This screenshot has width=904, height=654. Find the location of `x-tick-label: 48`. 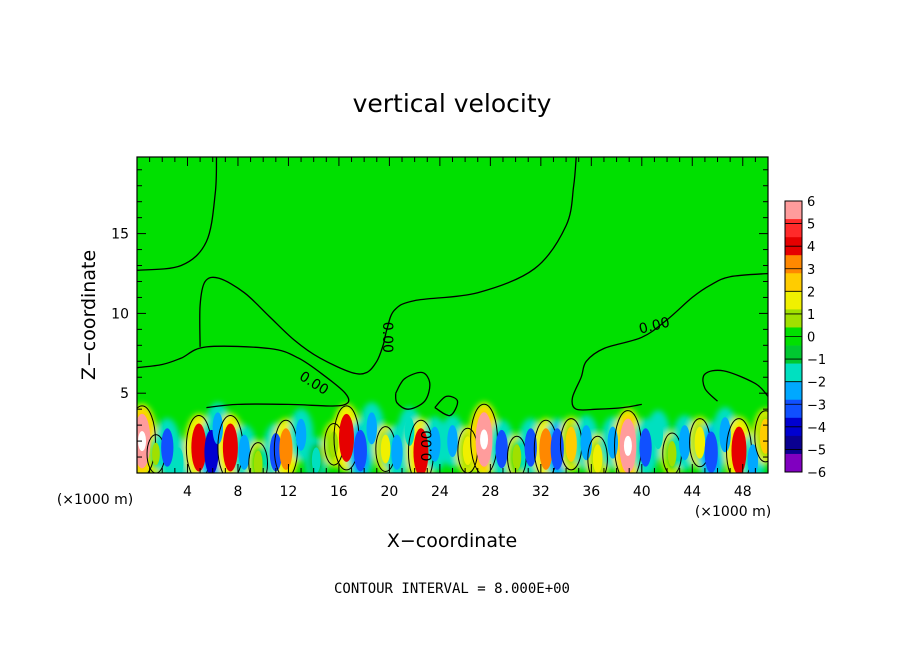

x-tick-label: 48 is located at coordinates (743, 492).